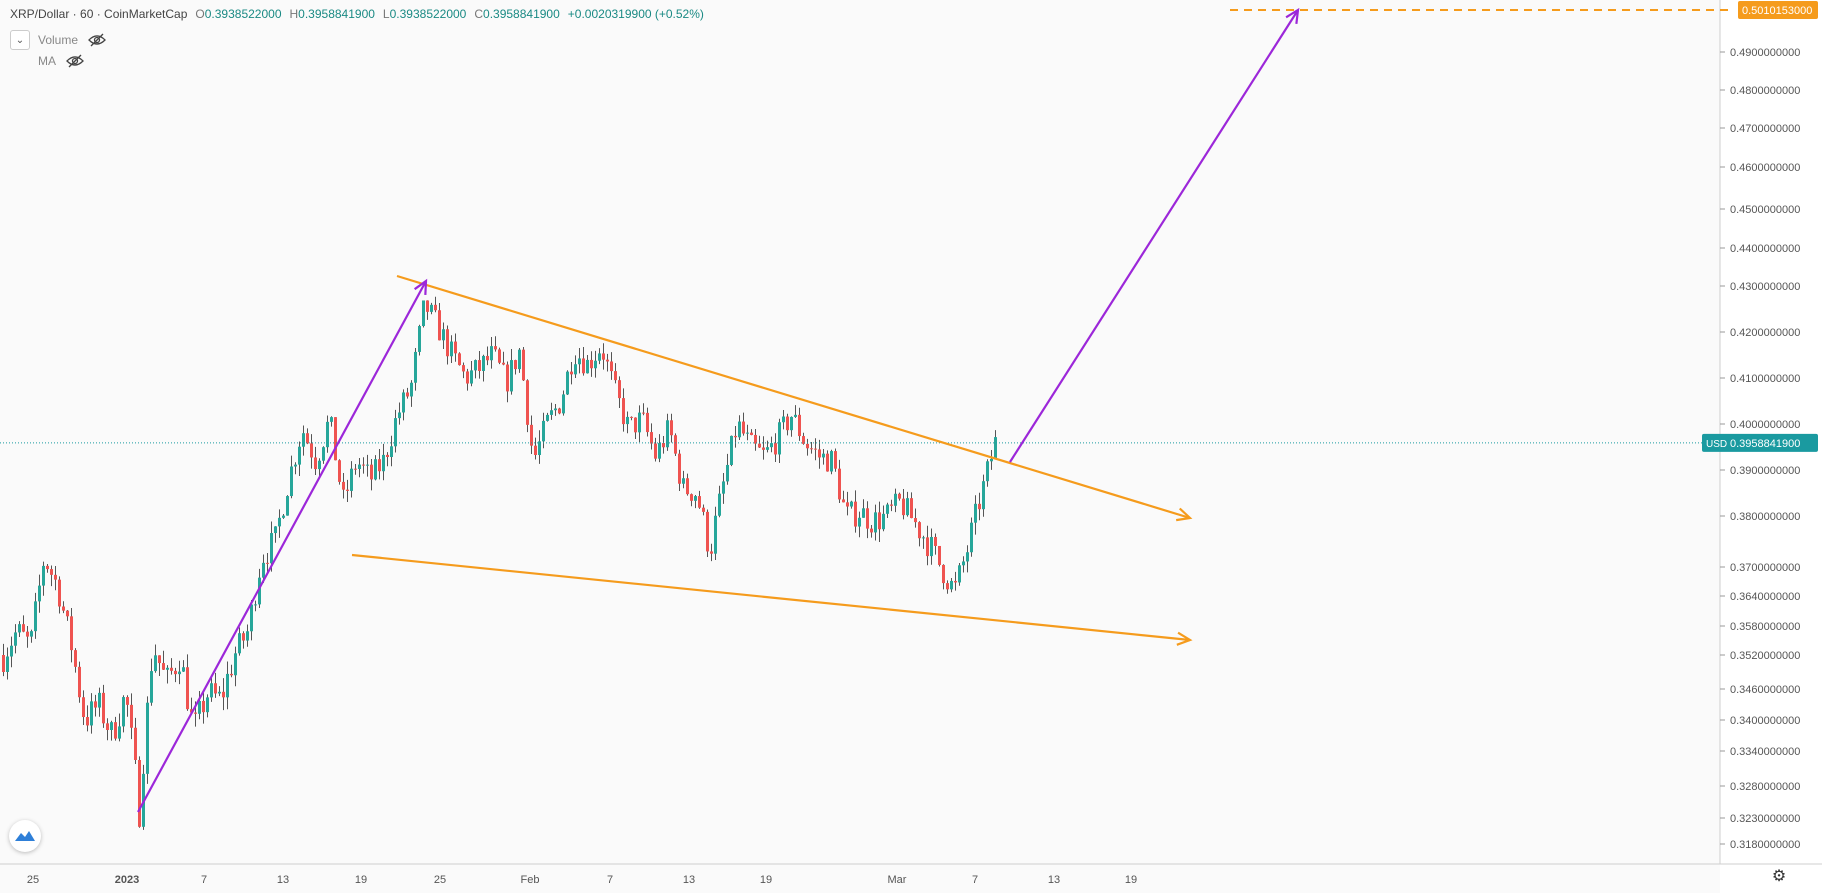 The height and width of the screenshot is (893, 1822). I want to click on gear-icon: ⚙, so click(1779, 876).